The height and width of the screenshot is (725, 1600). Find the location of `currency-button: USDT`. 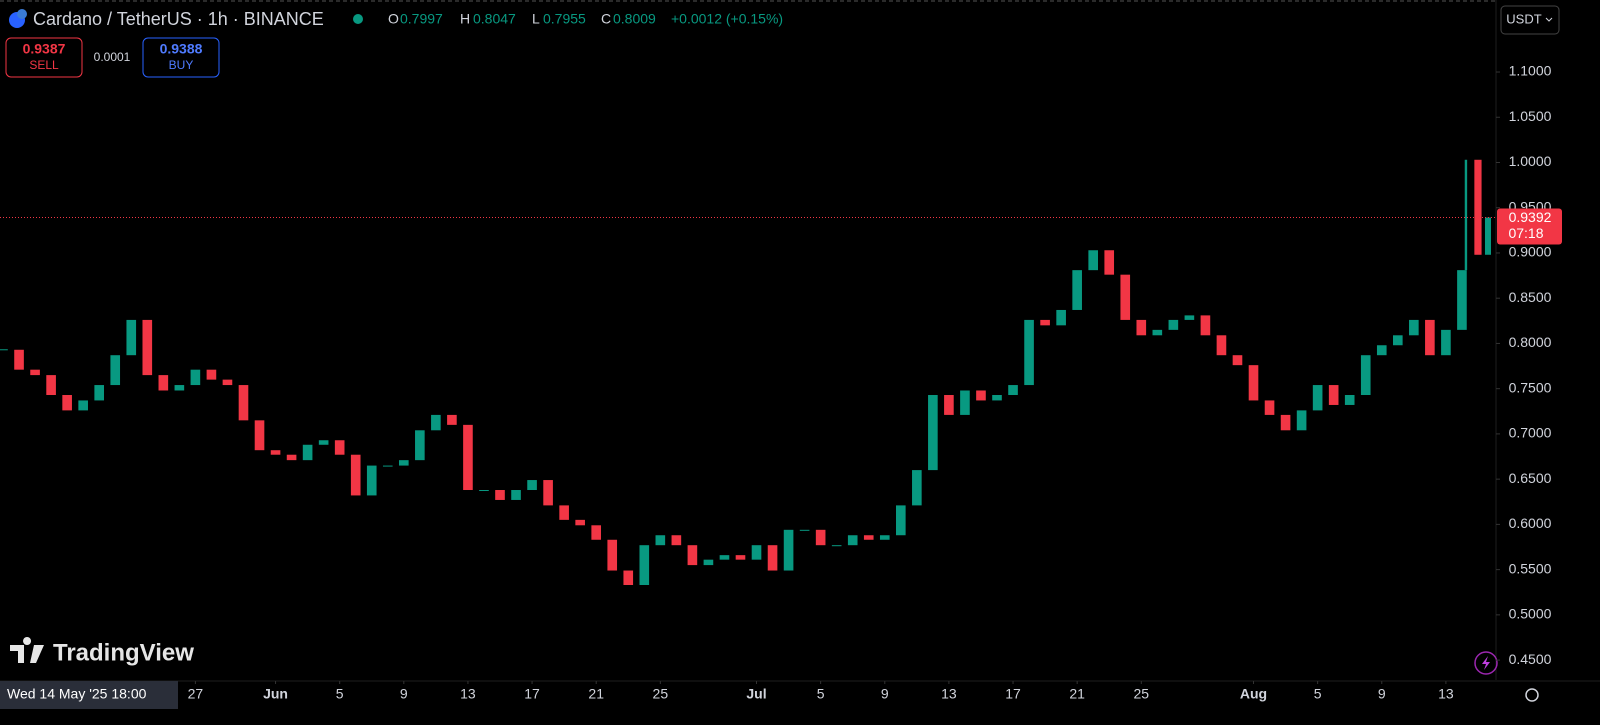

currency-button: USDT is located at coordinates (1530, 20).